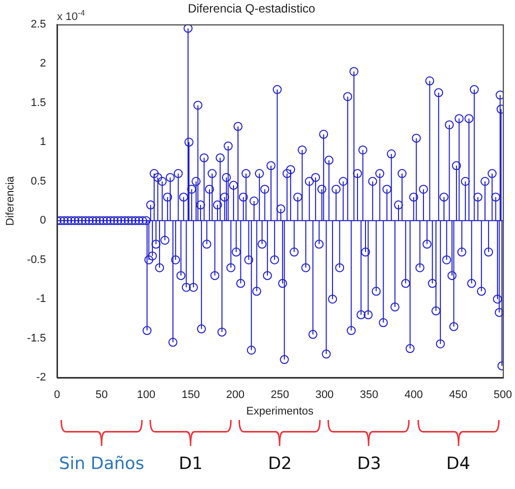 The image size is (515, 489). Describe the element at coordinates (36, 260) in the screenshot. I see `y-tick-label: -0.5` at that location.